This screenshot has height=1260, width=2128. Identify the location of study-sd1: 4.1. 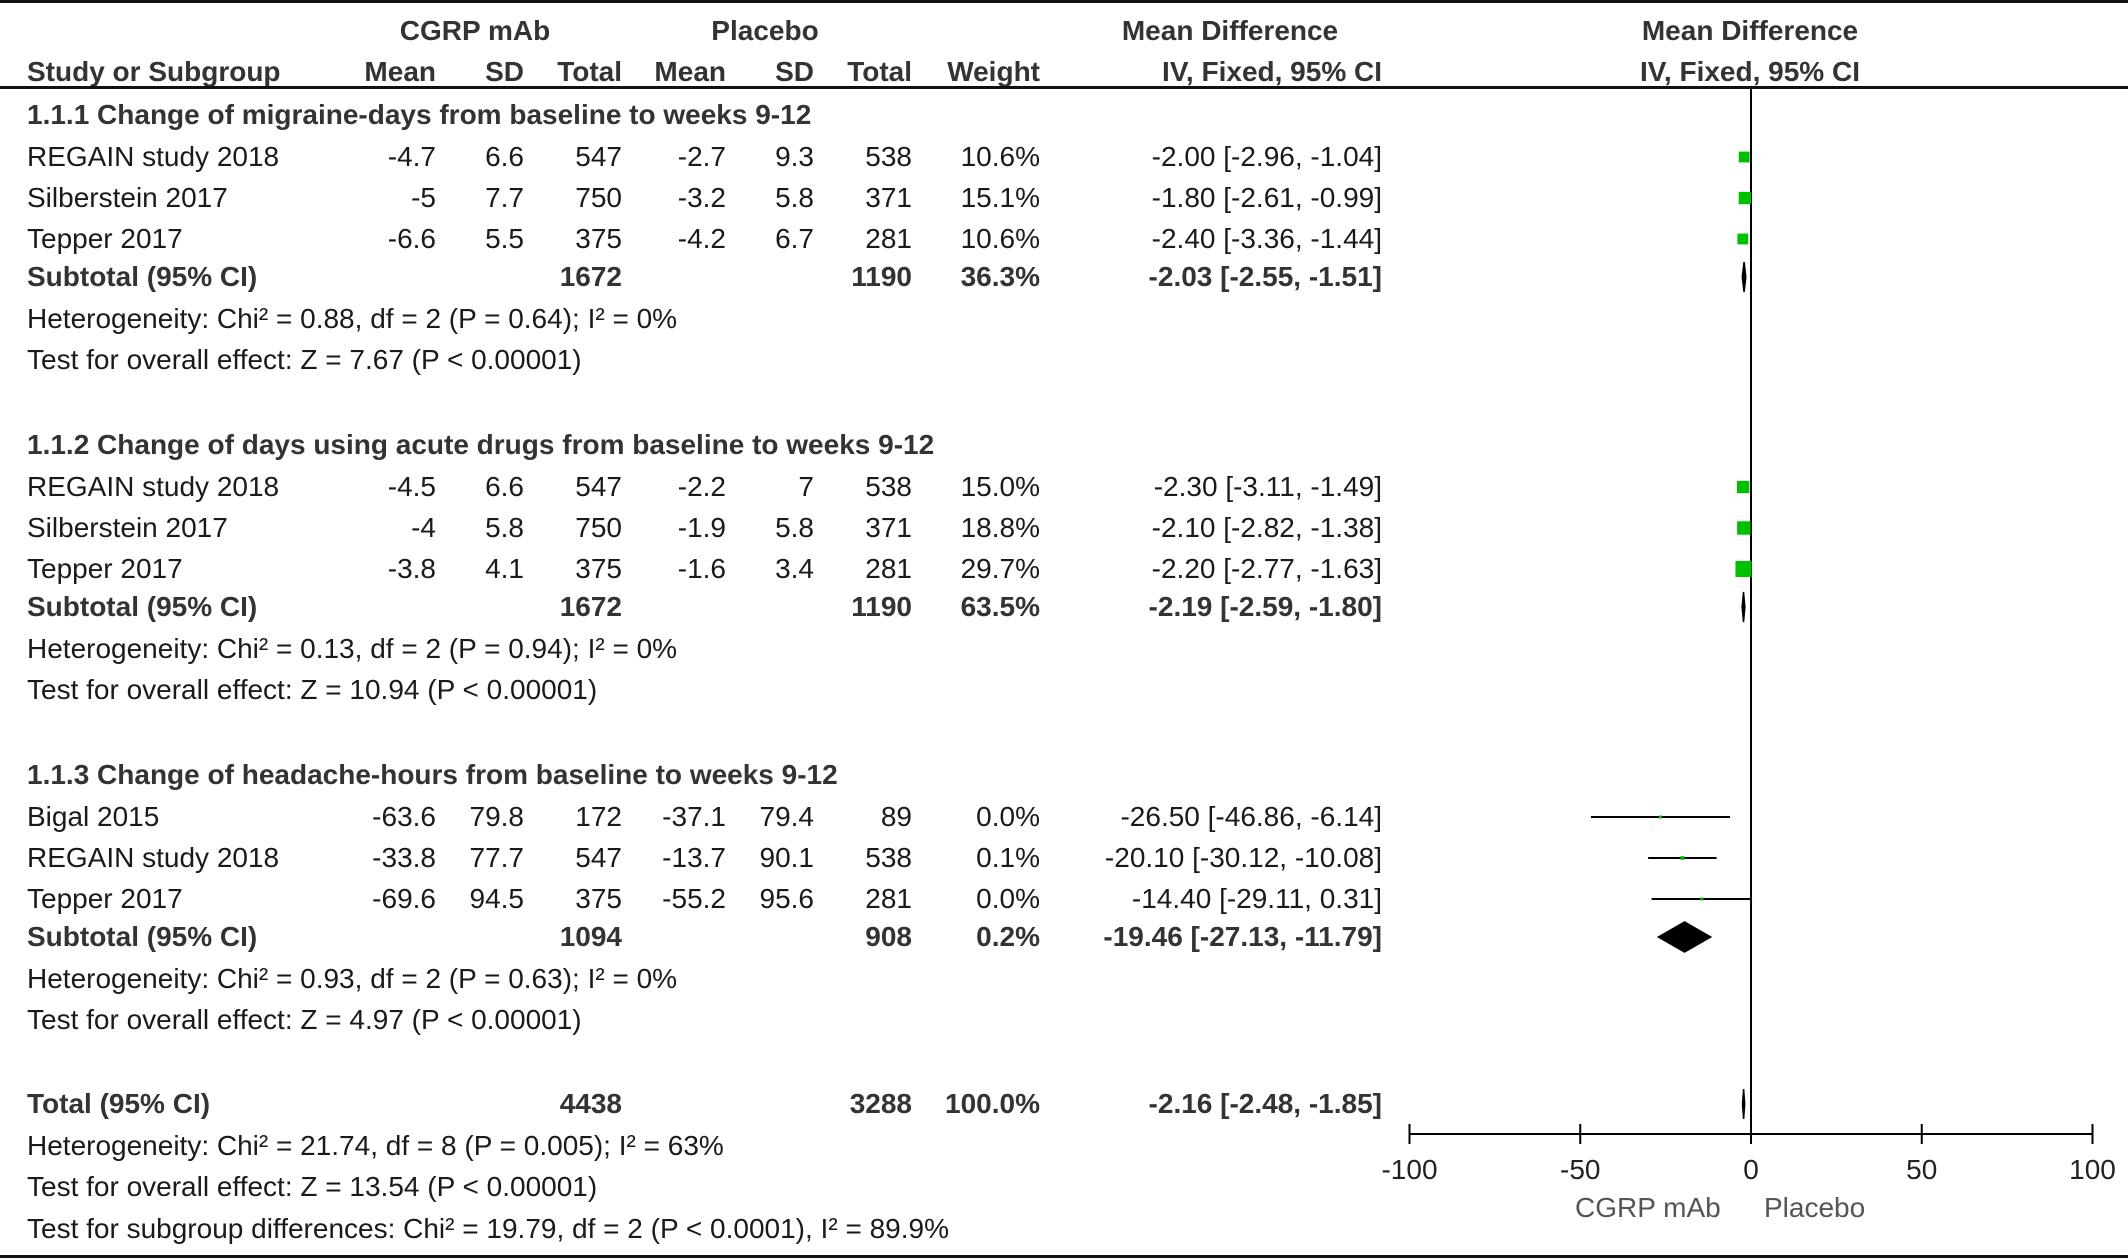
(504, 568).